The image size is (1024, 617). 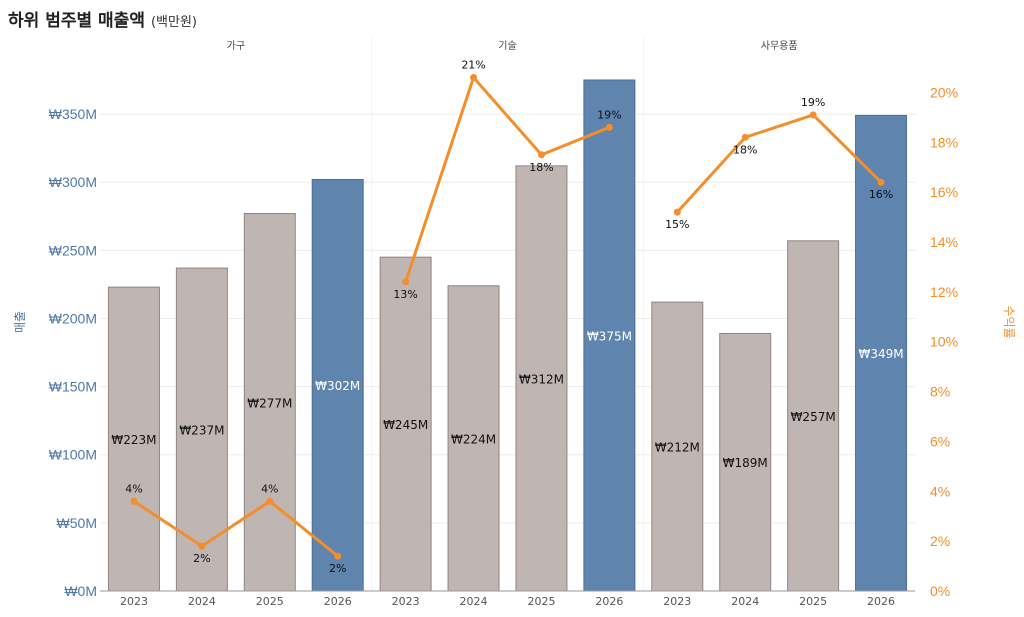 I want to click on bar-value-label: ₩223M, so click(x=133, y=440).